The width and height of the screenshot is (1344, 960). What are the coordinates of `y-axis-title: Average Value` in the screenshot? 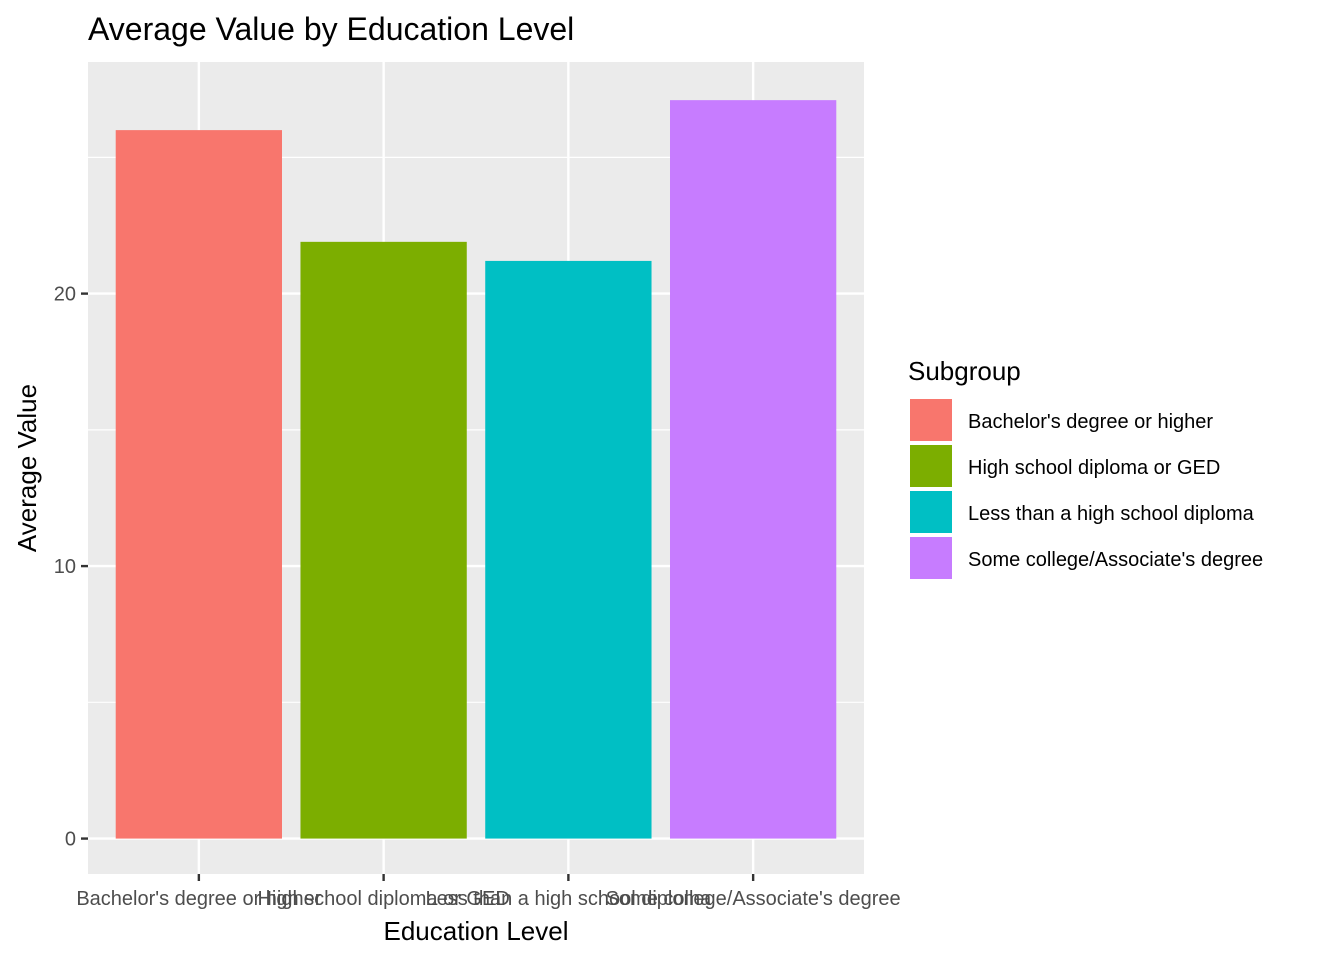 It's located at (27, 468).